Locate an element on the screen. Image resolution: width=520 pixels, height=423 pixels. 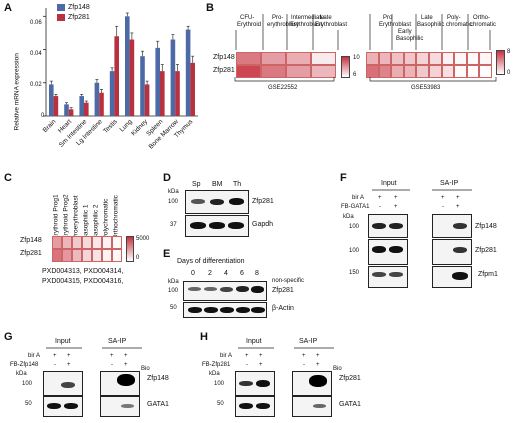
f-ip-zfp281-blot is located at coordinates (452, 252).